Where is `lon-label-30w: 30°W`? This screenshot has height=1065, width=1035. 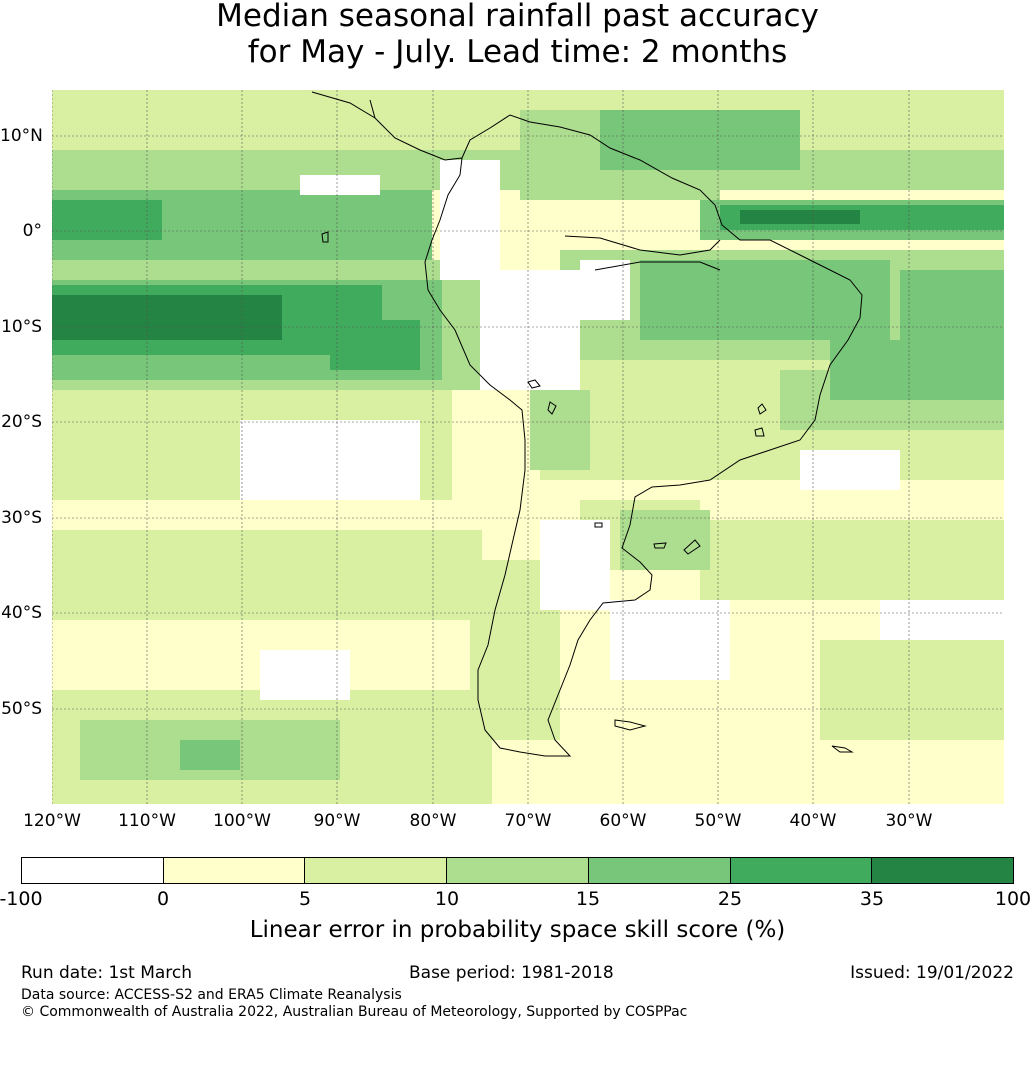
lon-label-30w: 30°W is located at coordinates (909, 821).